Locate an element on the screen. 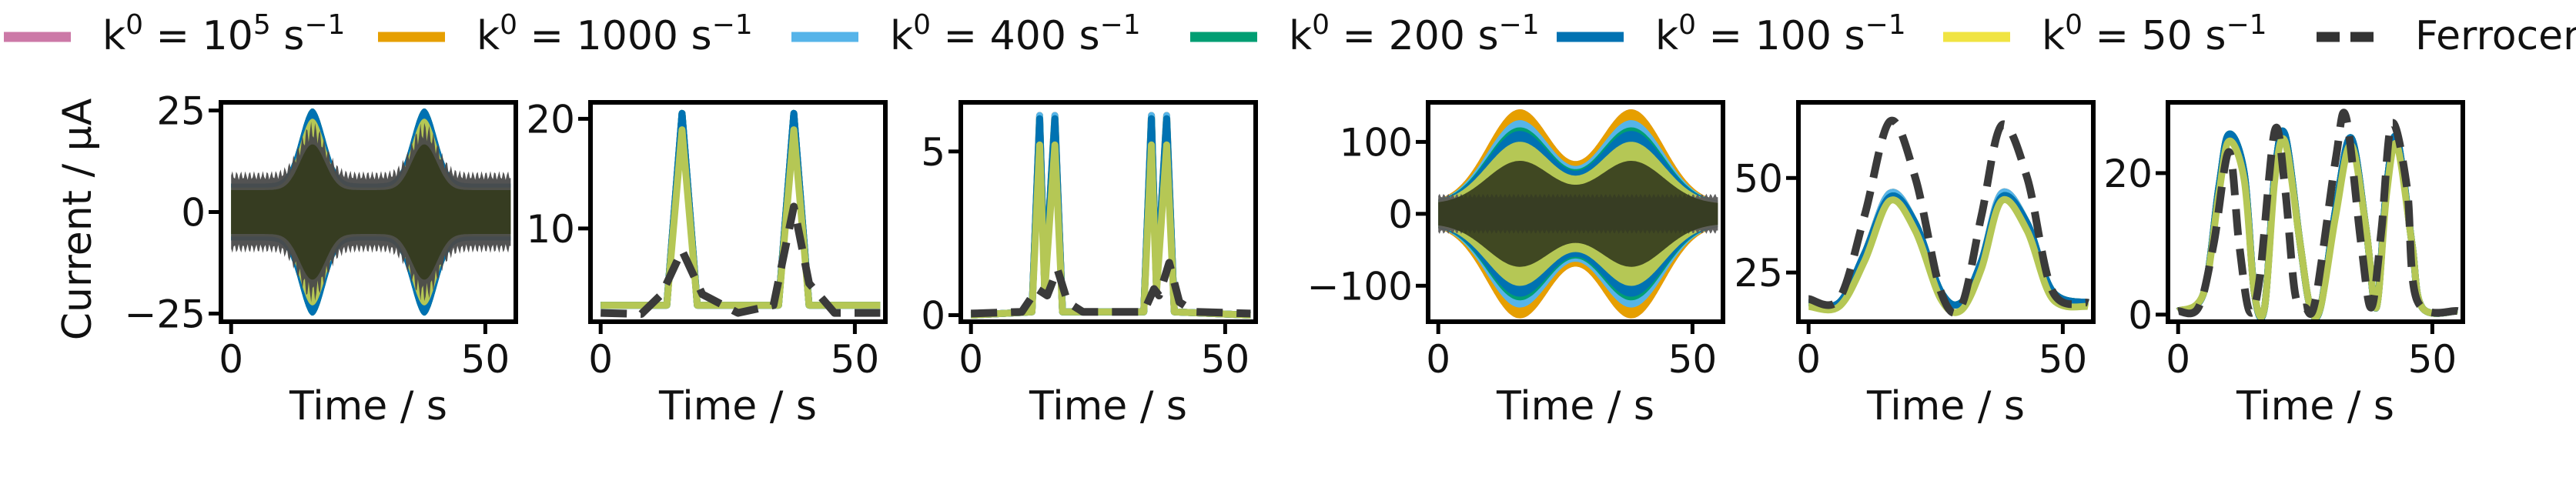 The image size is (2576, 481). y-tick-label: −100 is located at coordinates (1360, 286).